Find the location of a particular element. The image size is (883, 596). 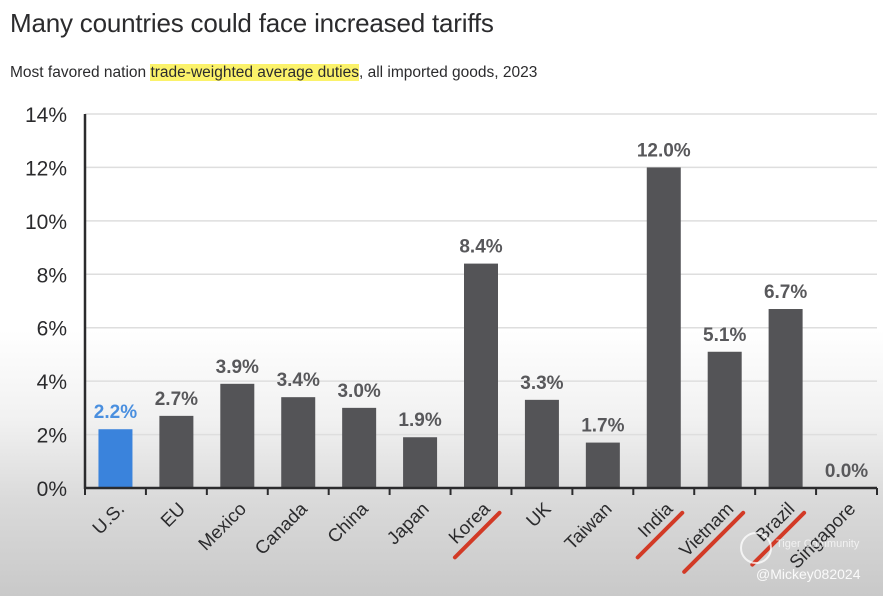

x-tick-label: U.S. is located at coordinates (108, 518).